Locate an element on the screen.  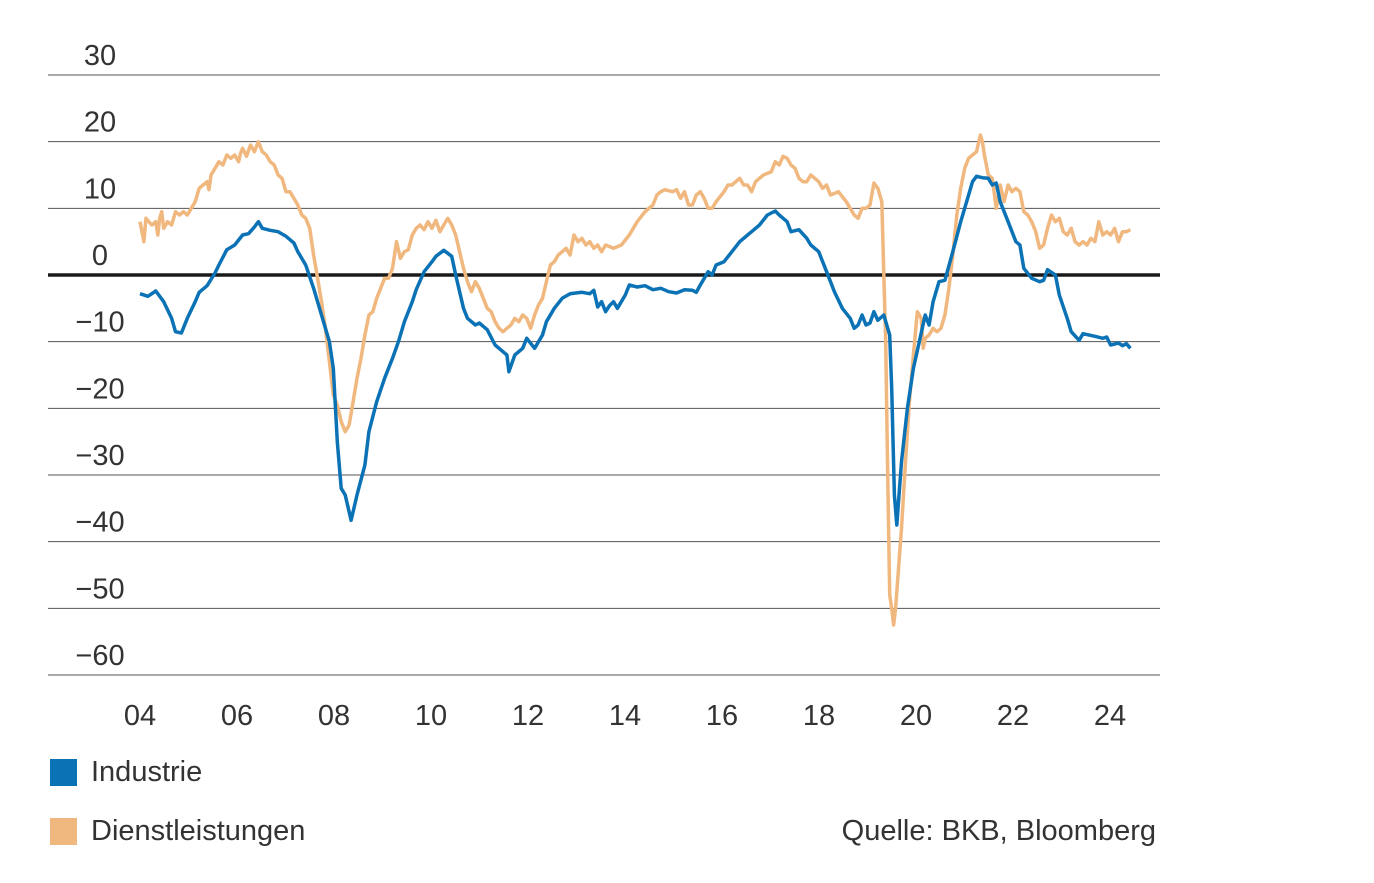
x-tick-label: 20 is located at coordinates (916, 716).